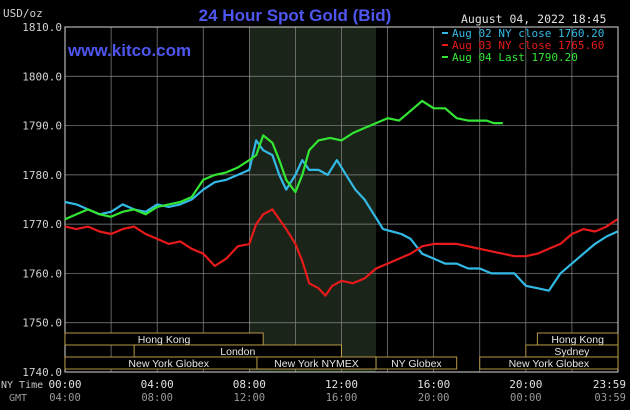  I want to click on y-tick-label: 1770.0, so click(42, 224).